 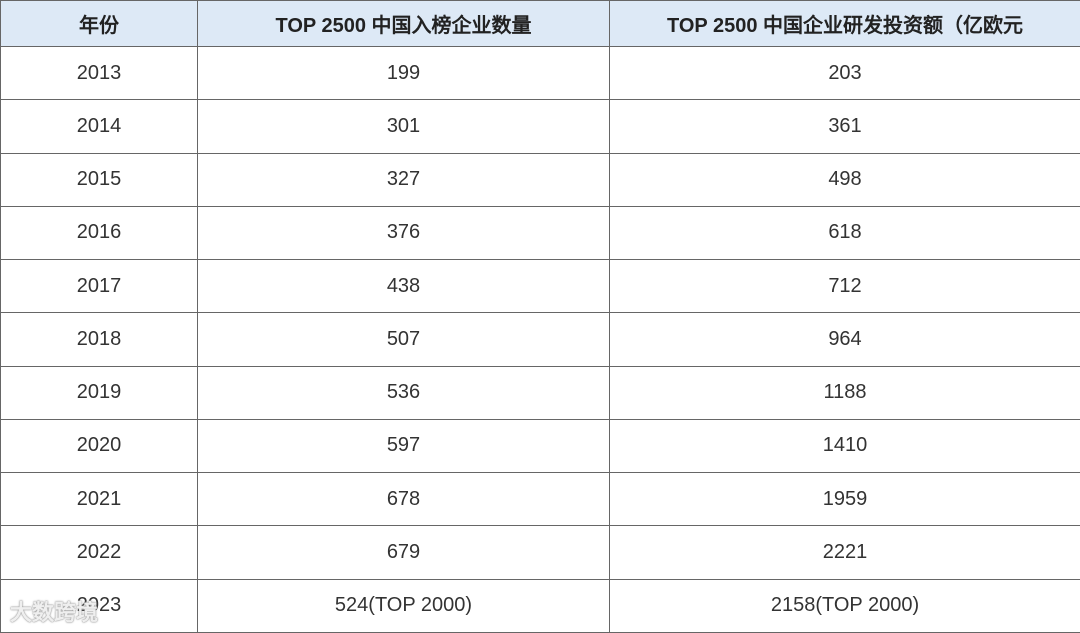 What do you see at coordinates (99, 126) in the screenshot?
I see `table-cell: 2014` at bounding box center [99, 126].